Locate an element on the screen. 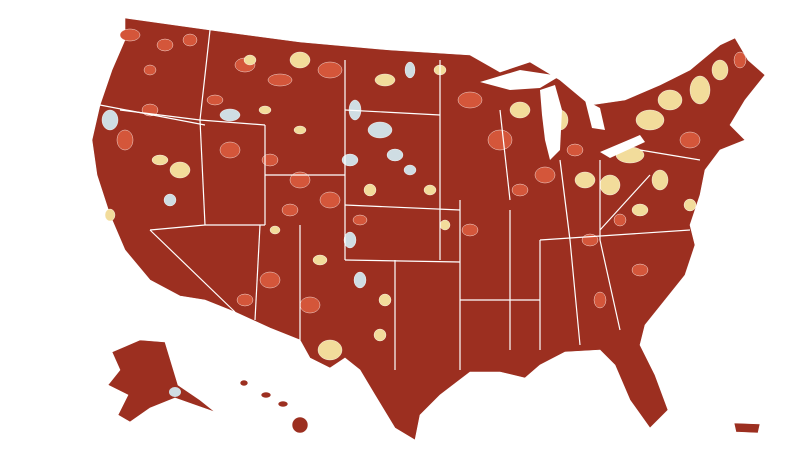 The width and height of the screenshot is (800, 449). lake-superior is located at coordinates (520, 80).